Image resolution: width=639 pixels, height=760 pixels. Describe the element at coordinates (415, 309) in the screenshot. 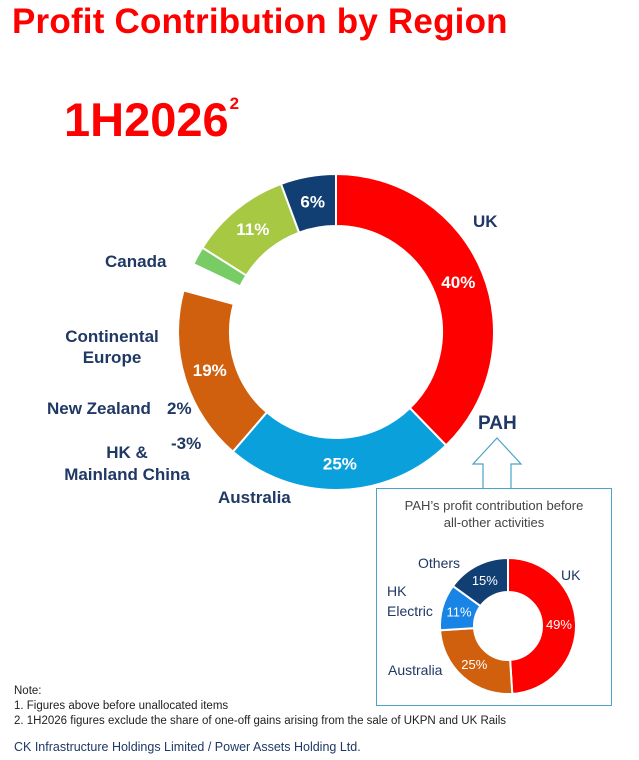

I see `main-slice-uk` at that location.